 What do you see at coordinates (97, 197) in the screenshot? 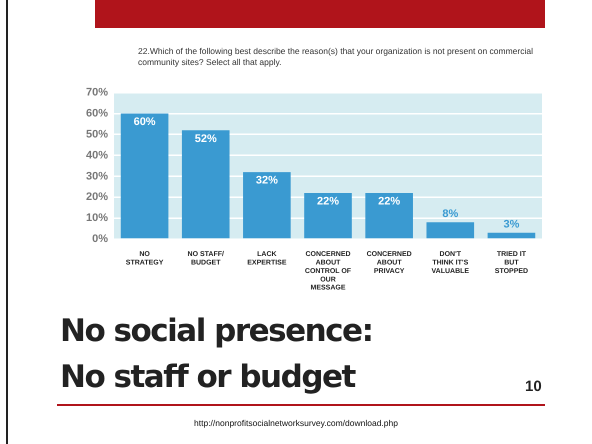
I see `y-tick-label: 20%` at bounding box center [97, 197].